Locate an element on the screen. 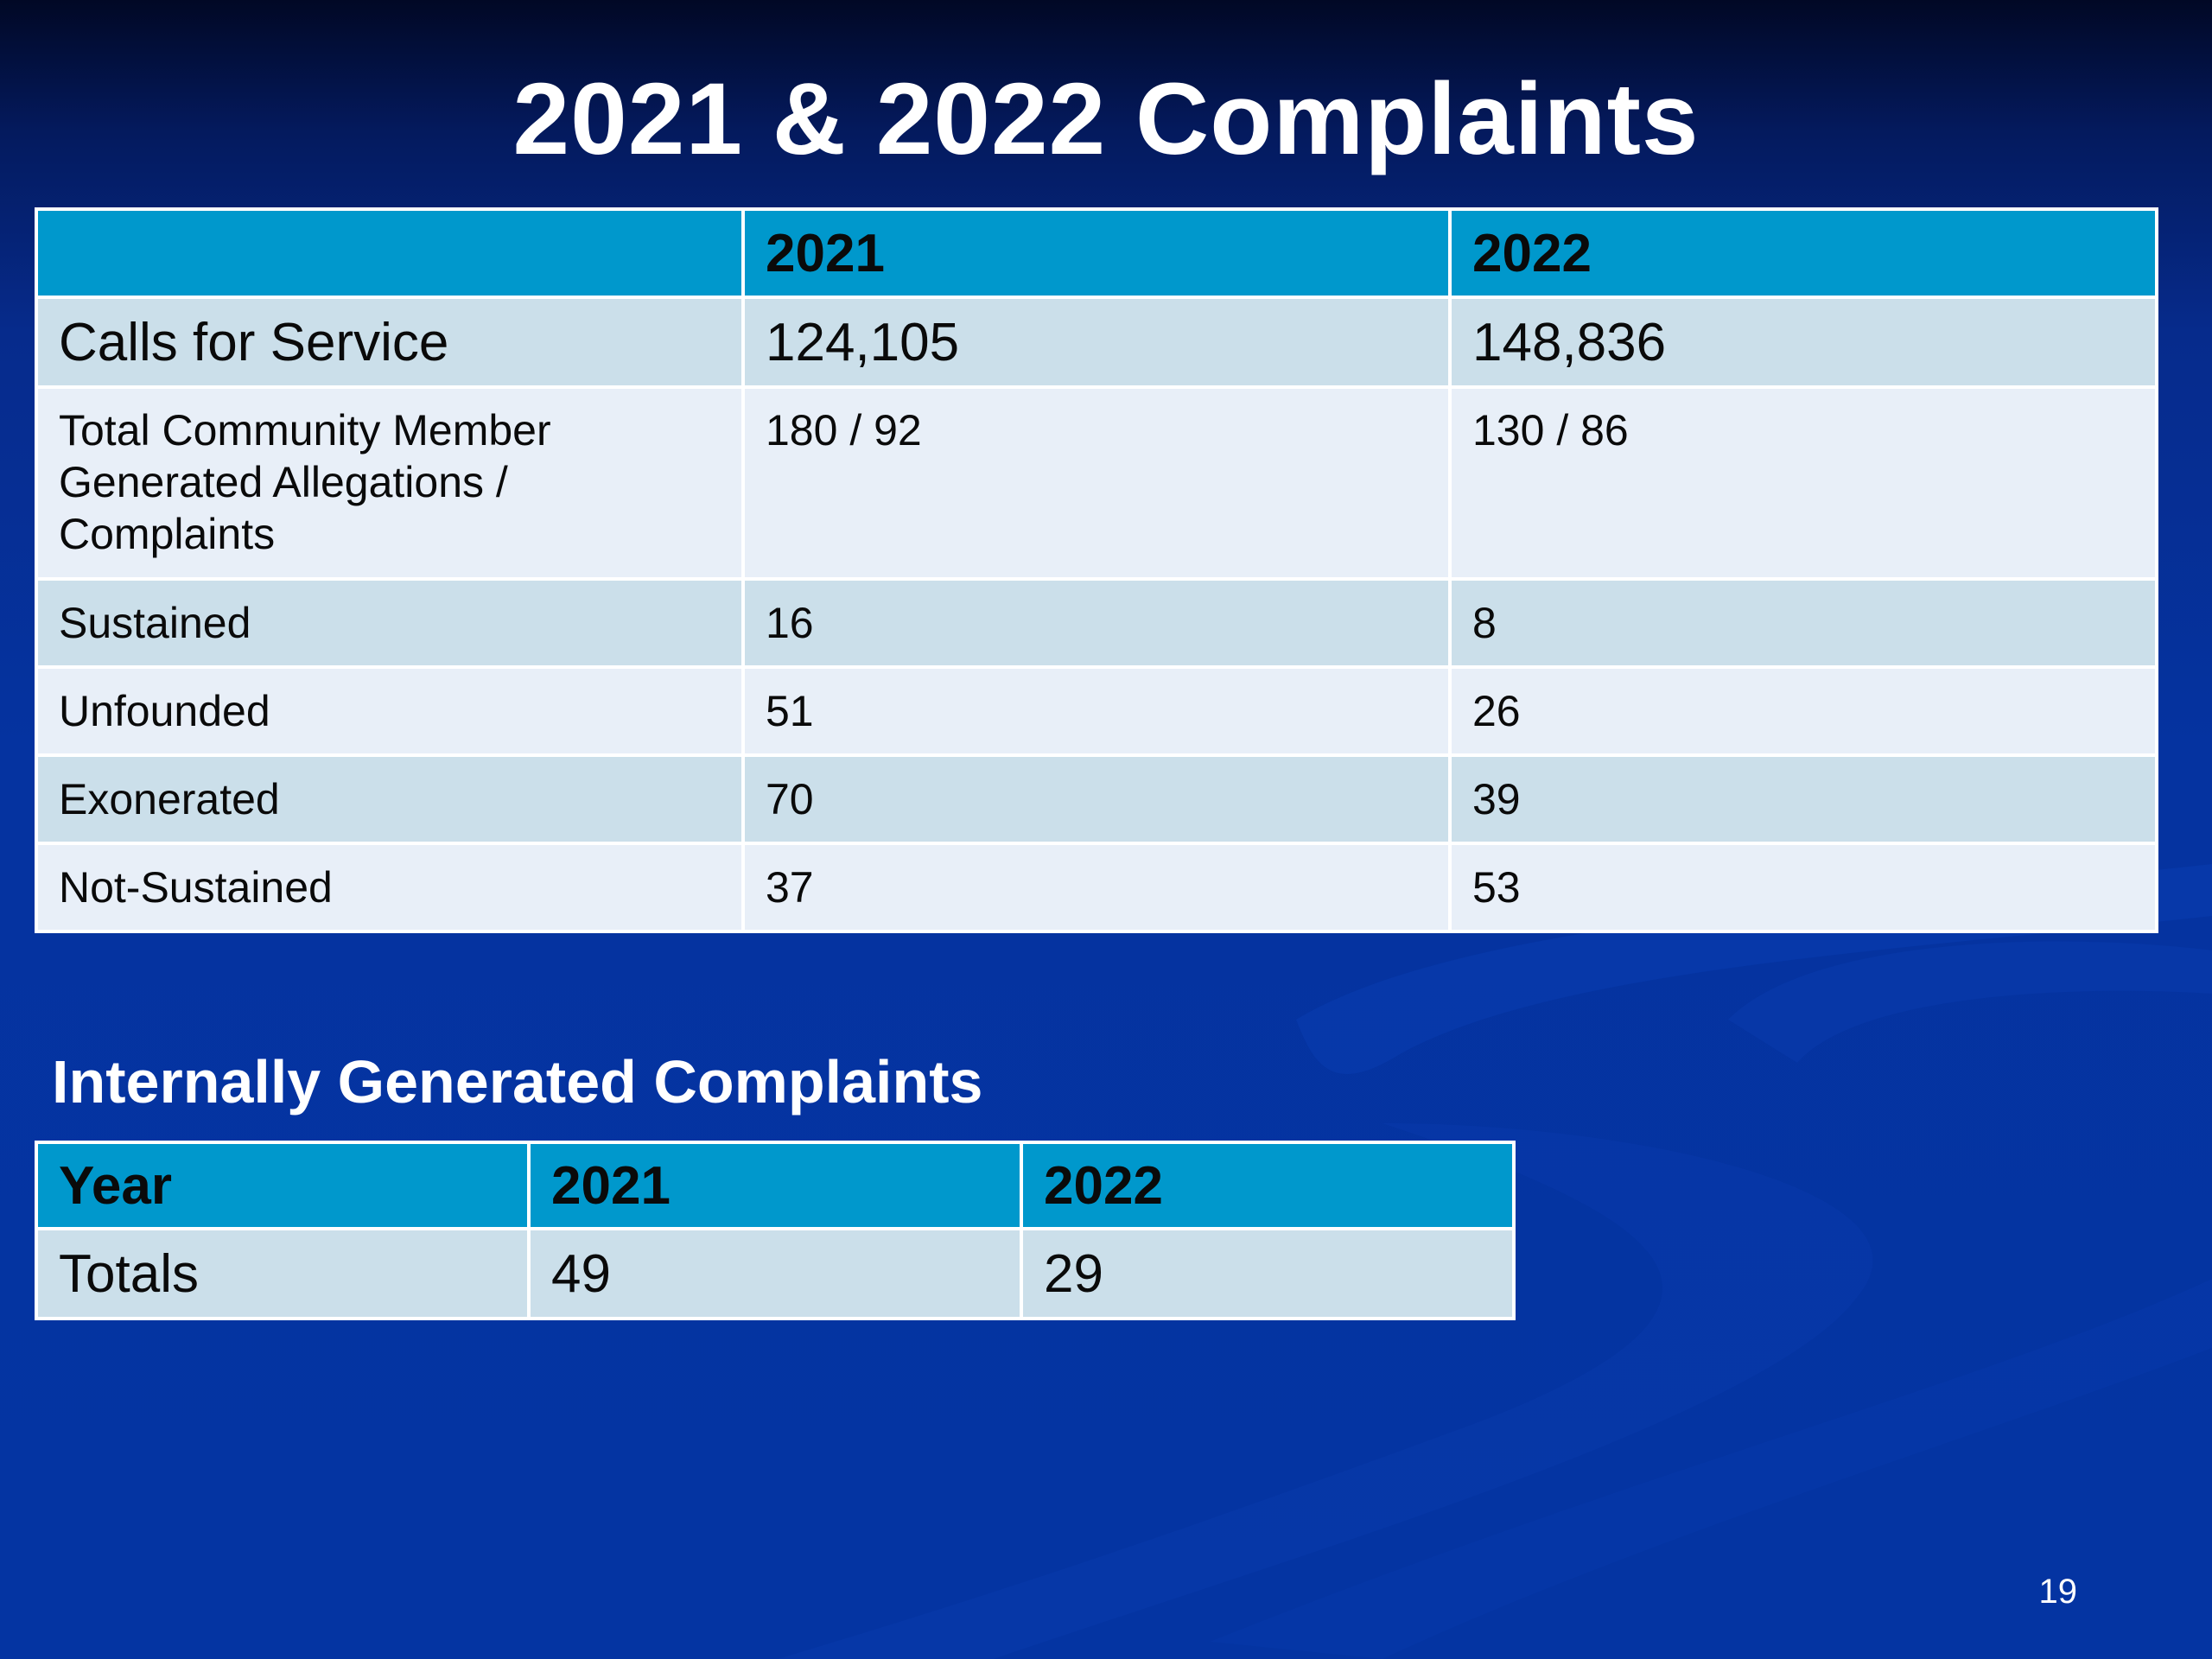 This screenshot has height=1659, width=2212. value-2022: 39 is located at coordinates (1803, 799).